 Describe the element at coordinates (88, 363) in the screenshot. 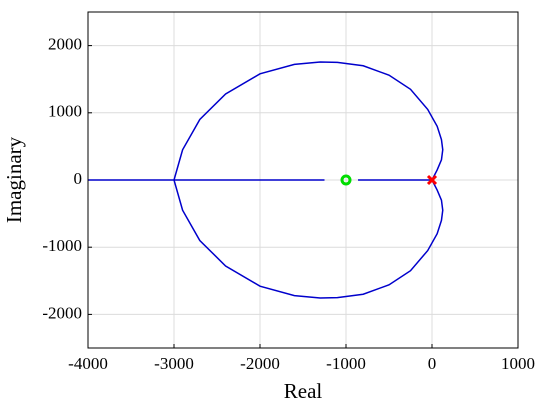

I see `x-tick-label: -4000` at that location.